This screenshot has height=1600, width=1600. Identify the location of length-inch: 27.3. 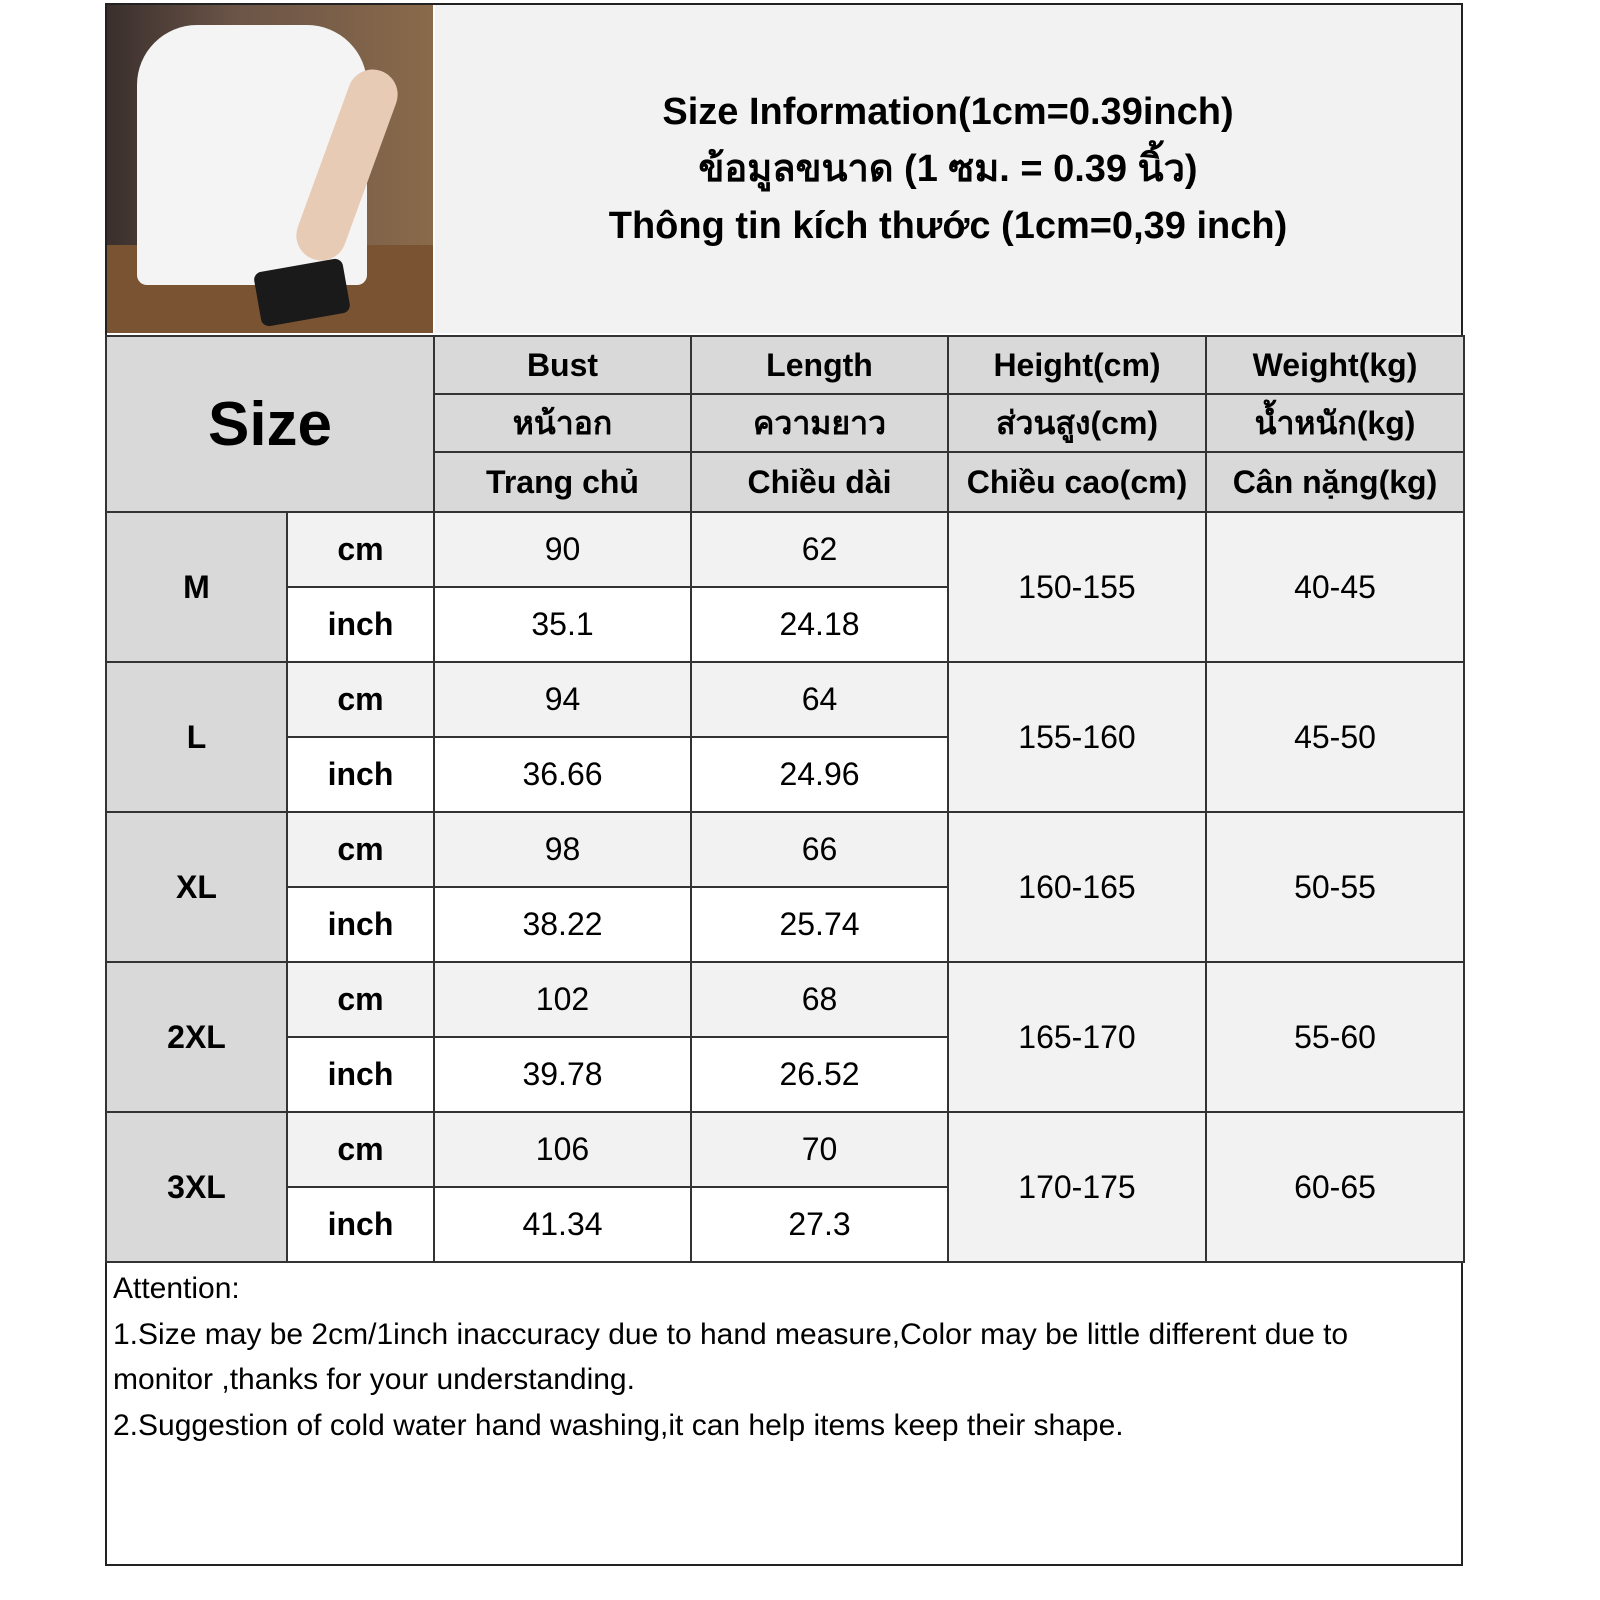
(819, 1224).